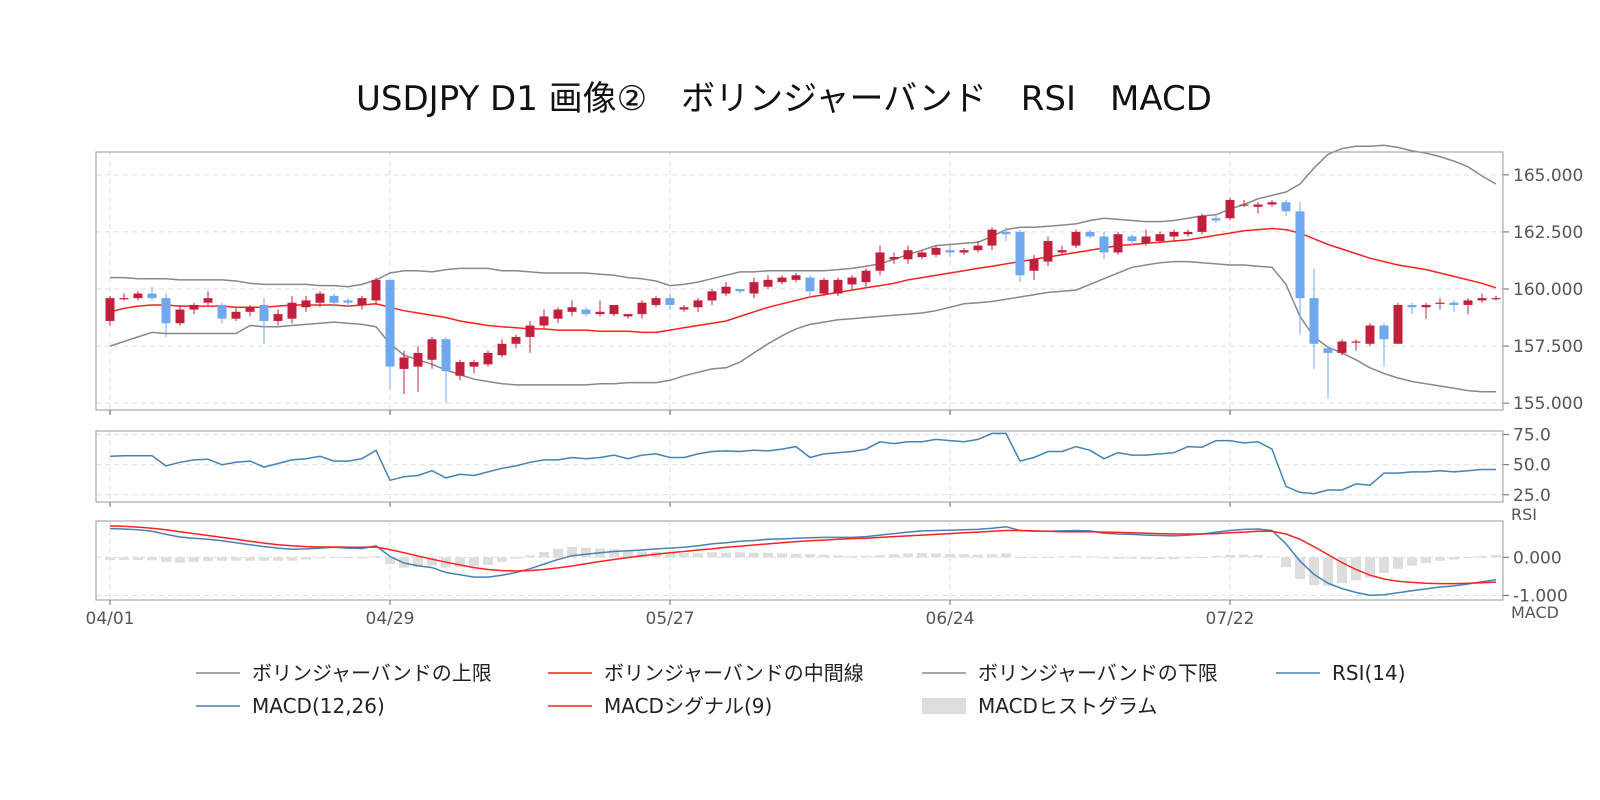 This screenshot has height=800, width=1600. What do you see at coordinates (1548, 176) in the screenshot?
I see `y-tick-label: 165.000` at bounding box center [1548, 176].